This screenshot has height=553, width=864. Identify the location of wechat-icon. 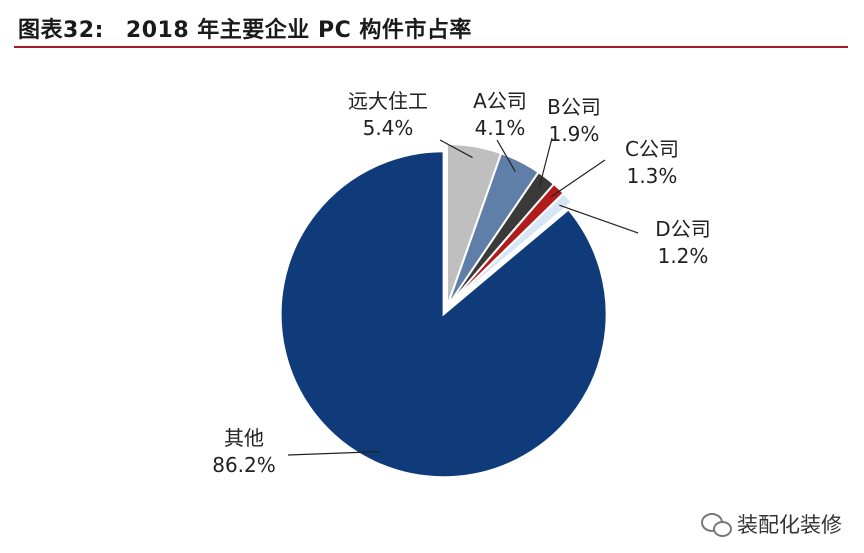
(716, 525).